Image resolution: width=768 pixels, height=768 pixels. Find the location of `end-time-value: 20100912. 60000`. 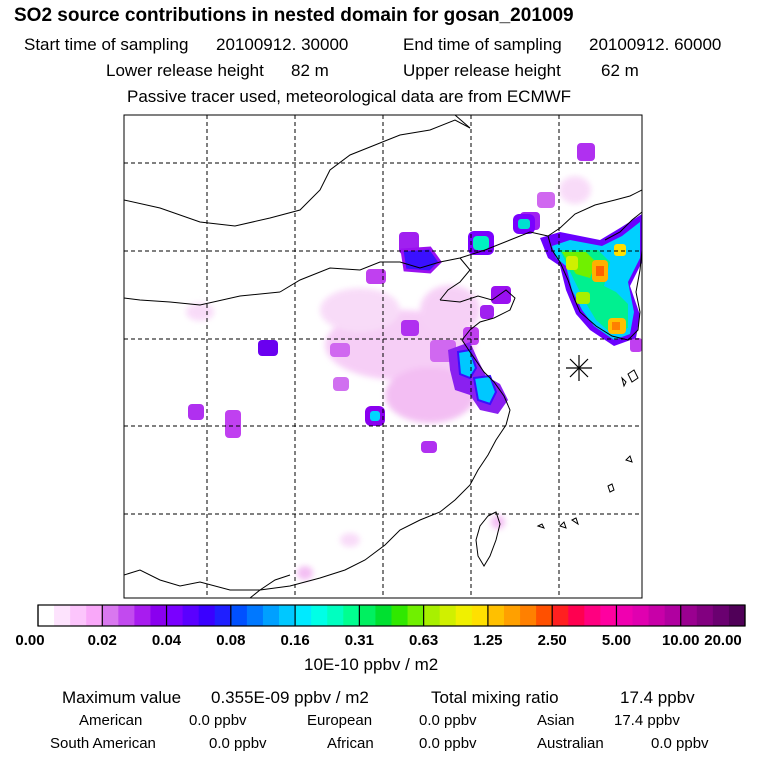

end-time-value: 20100912. 60000 is located at coordinates (655, 44).